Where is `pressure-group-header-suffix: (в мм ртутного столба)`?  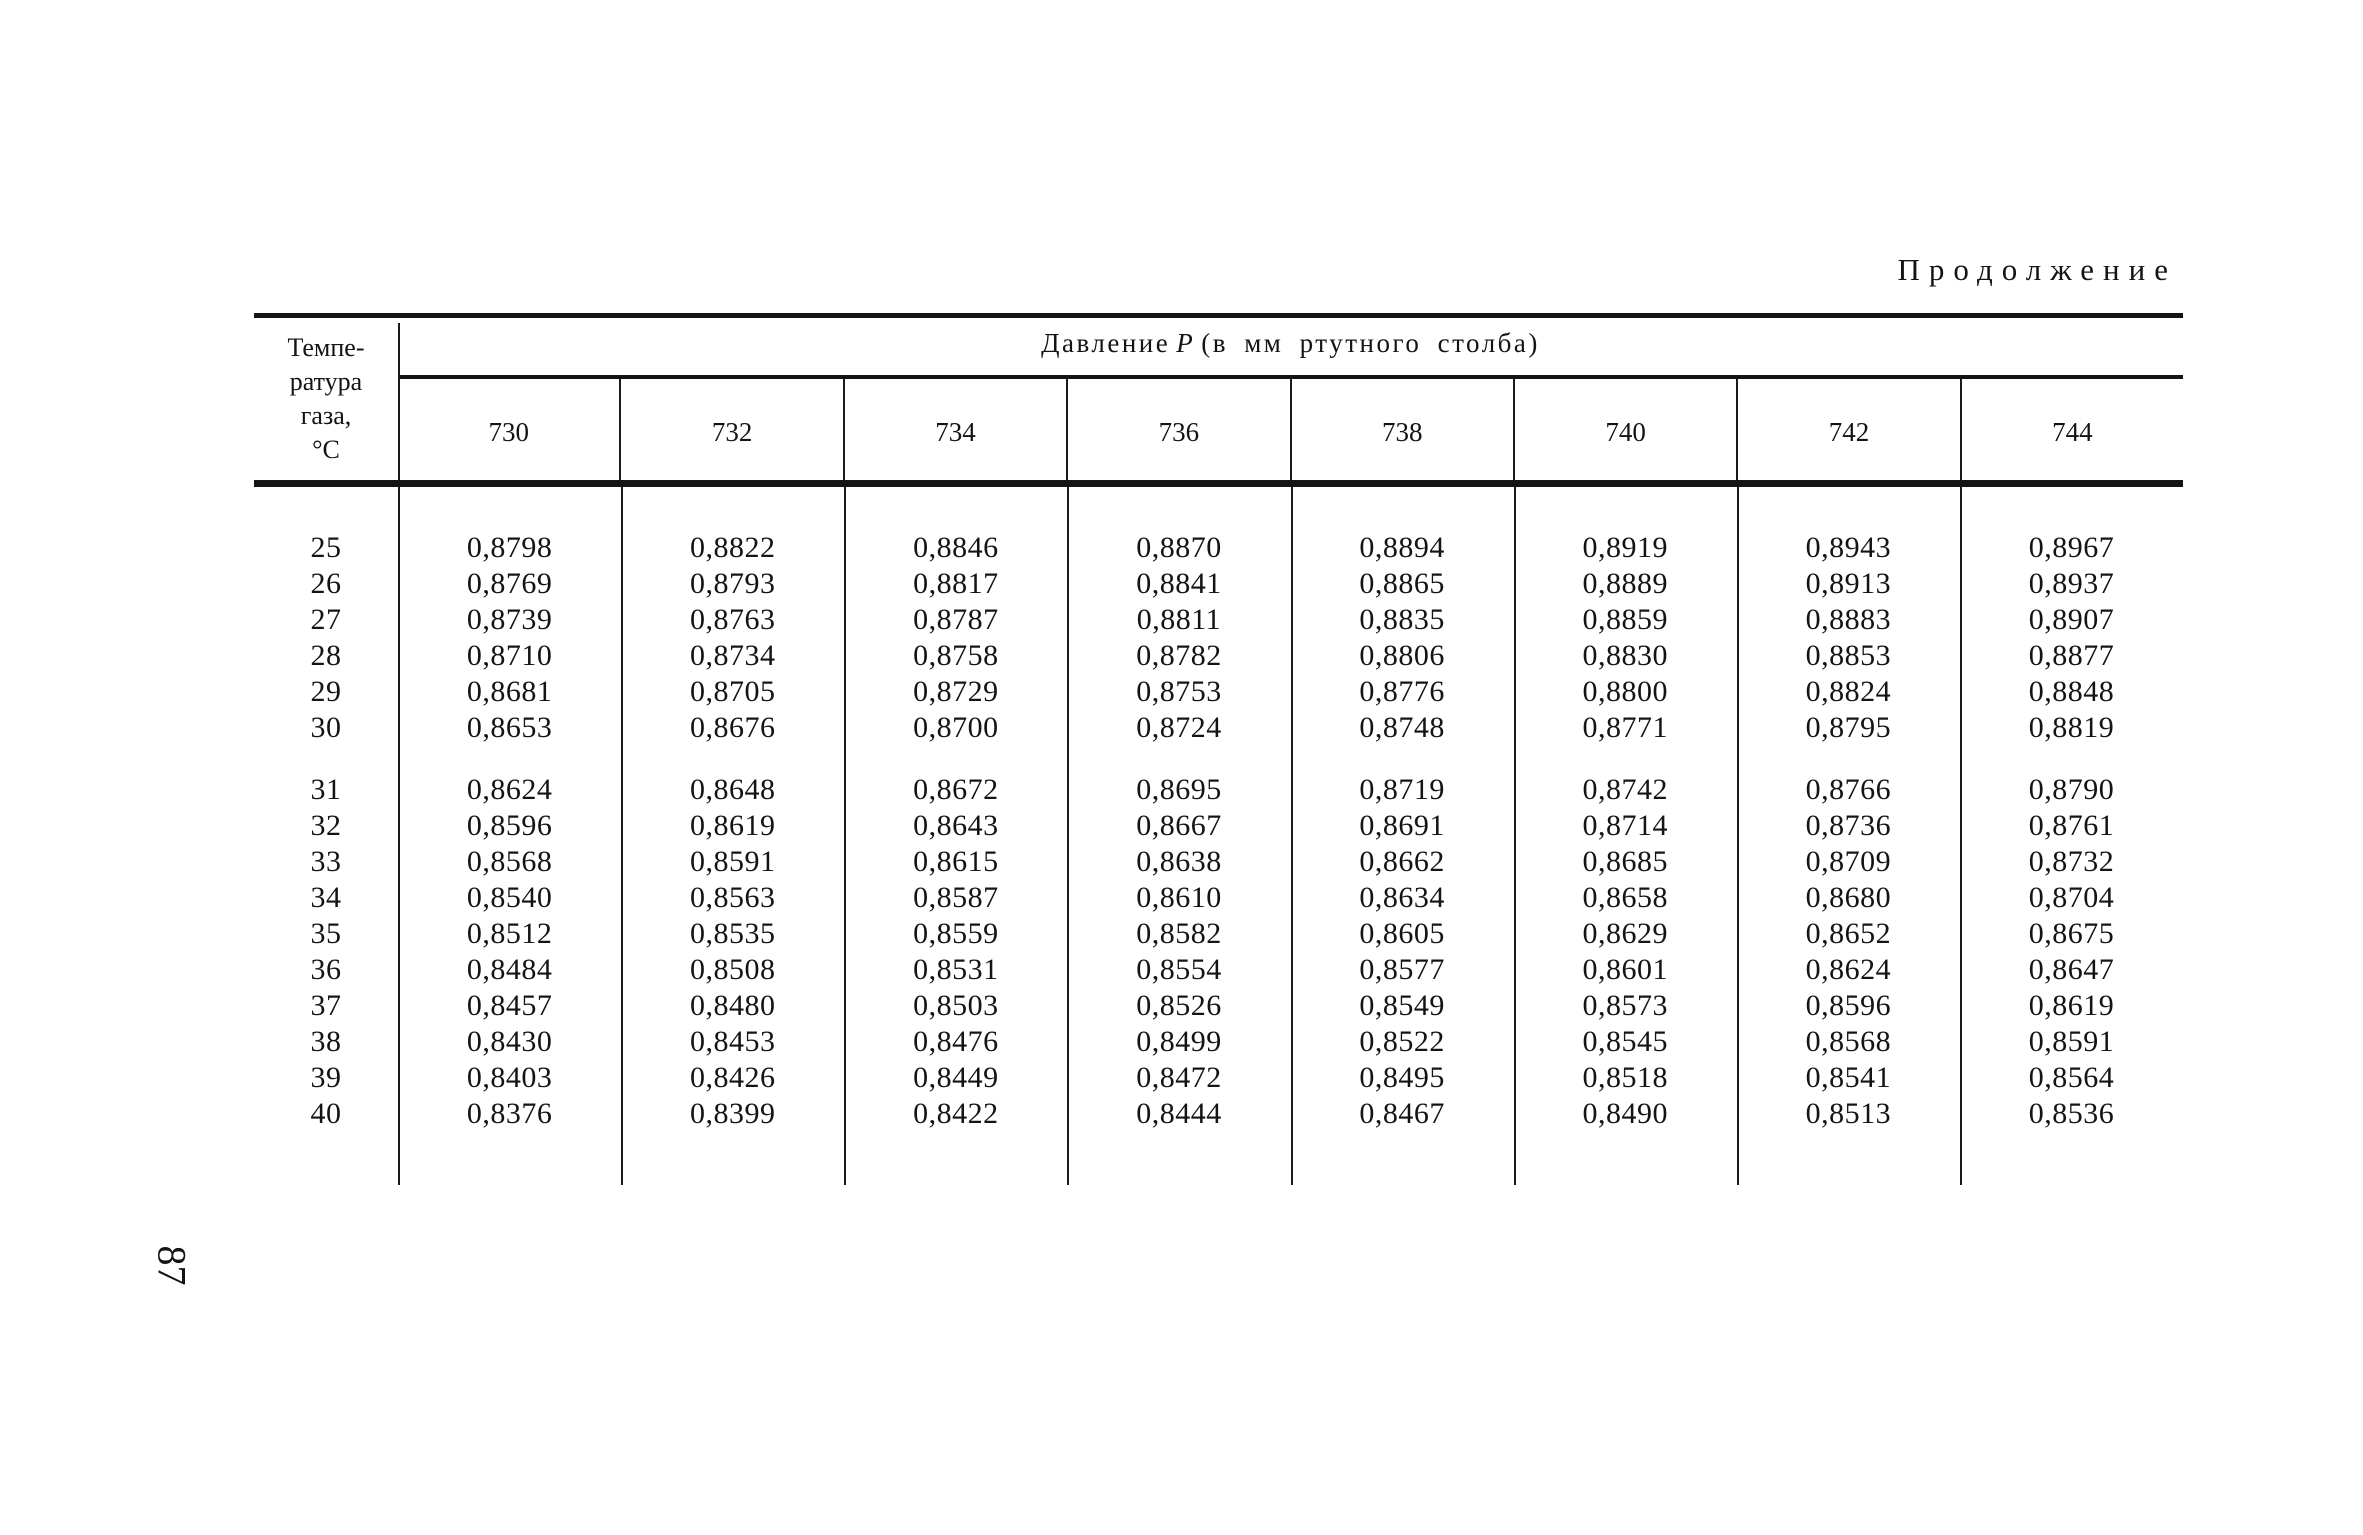 pressure-group-header-suffix: (в мм ртутного столба) is located at coordinates (1370, 343).